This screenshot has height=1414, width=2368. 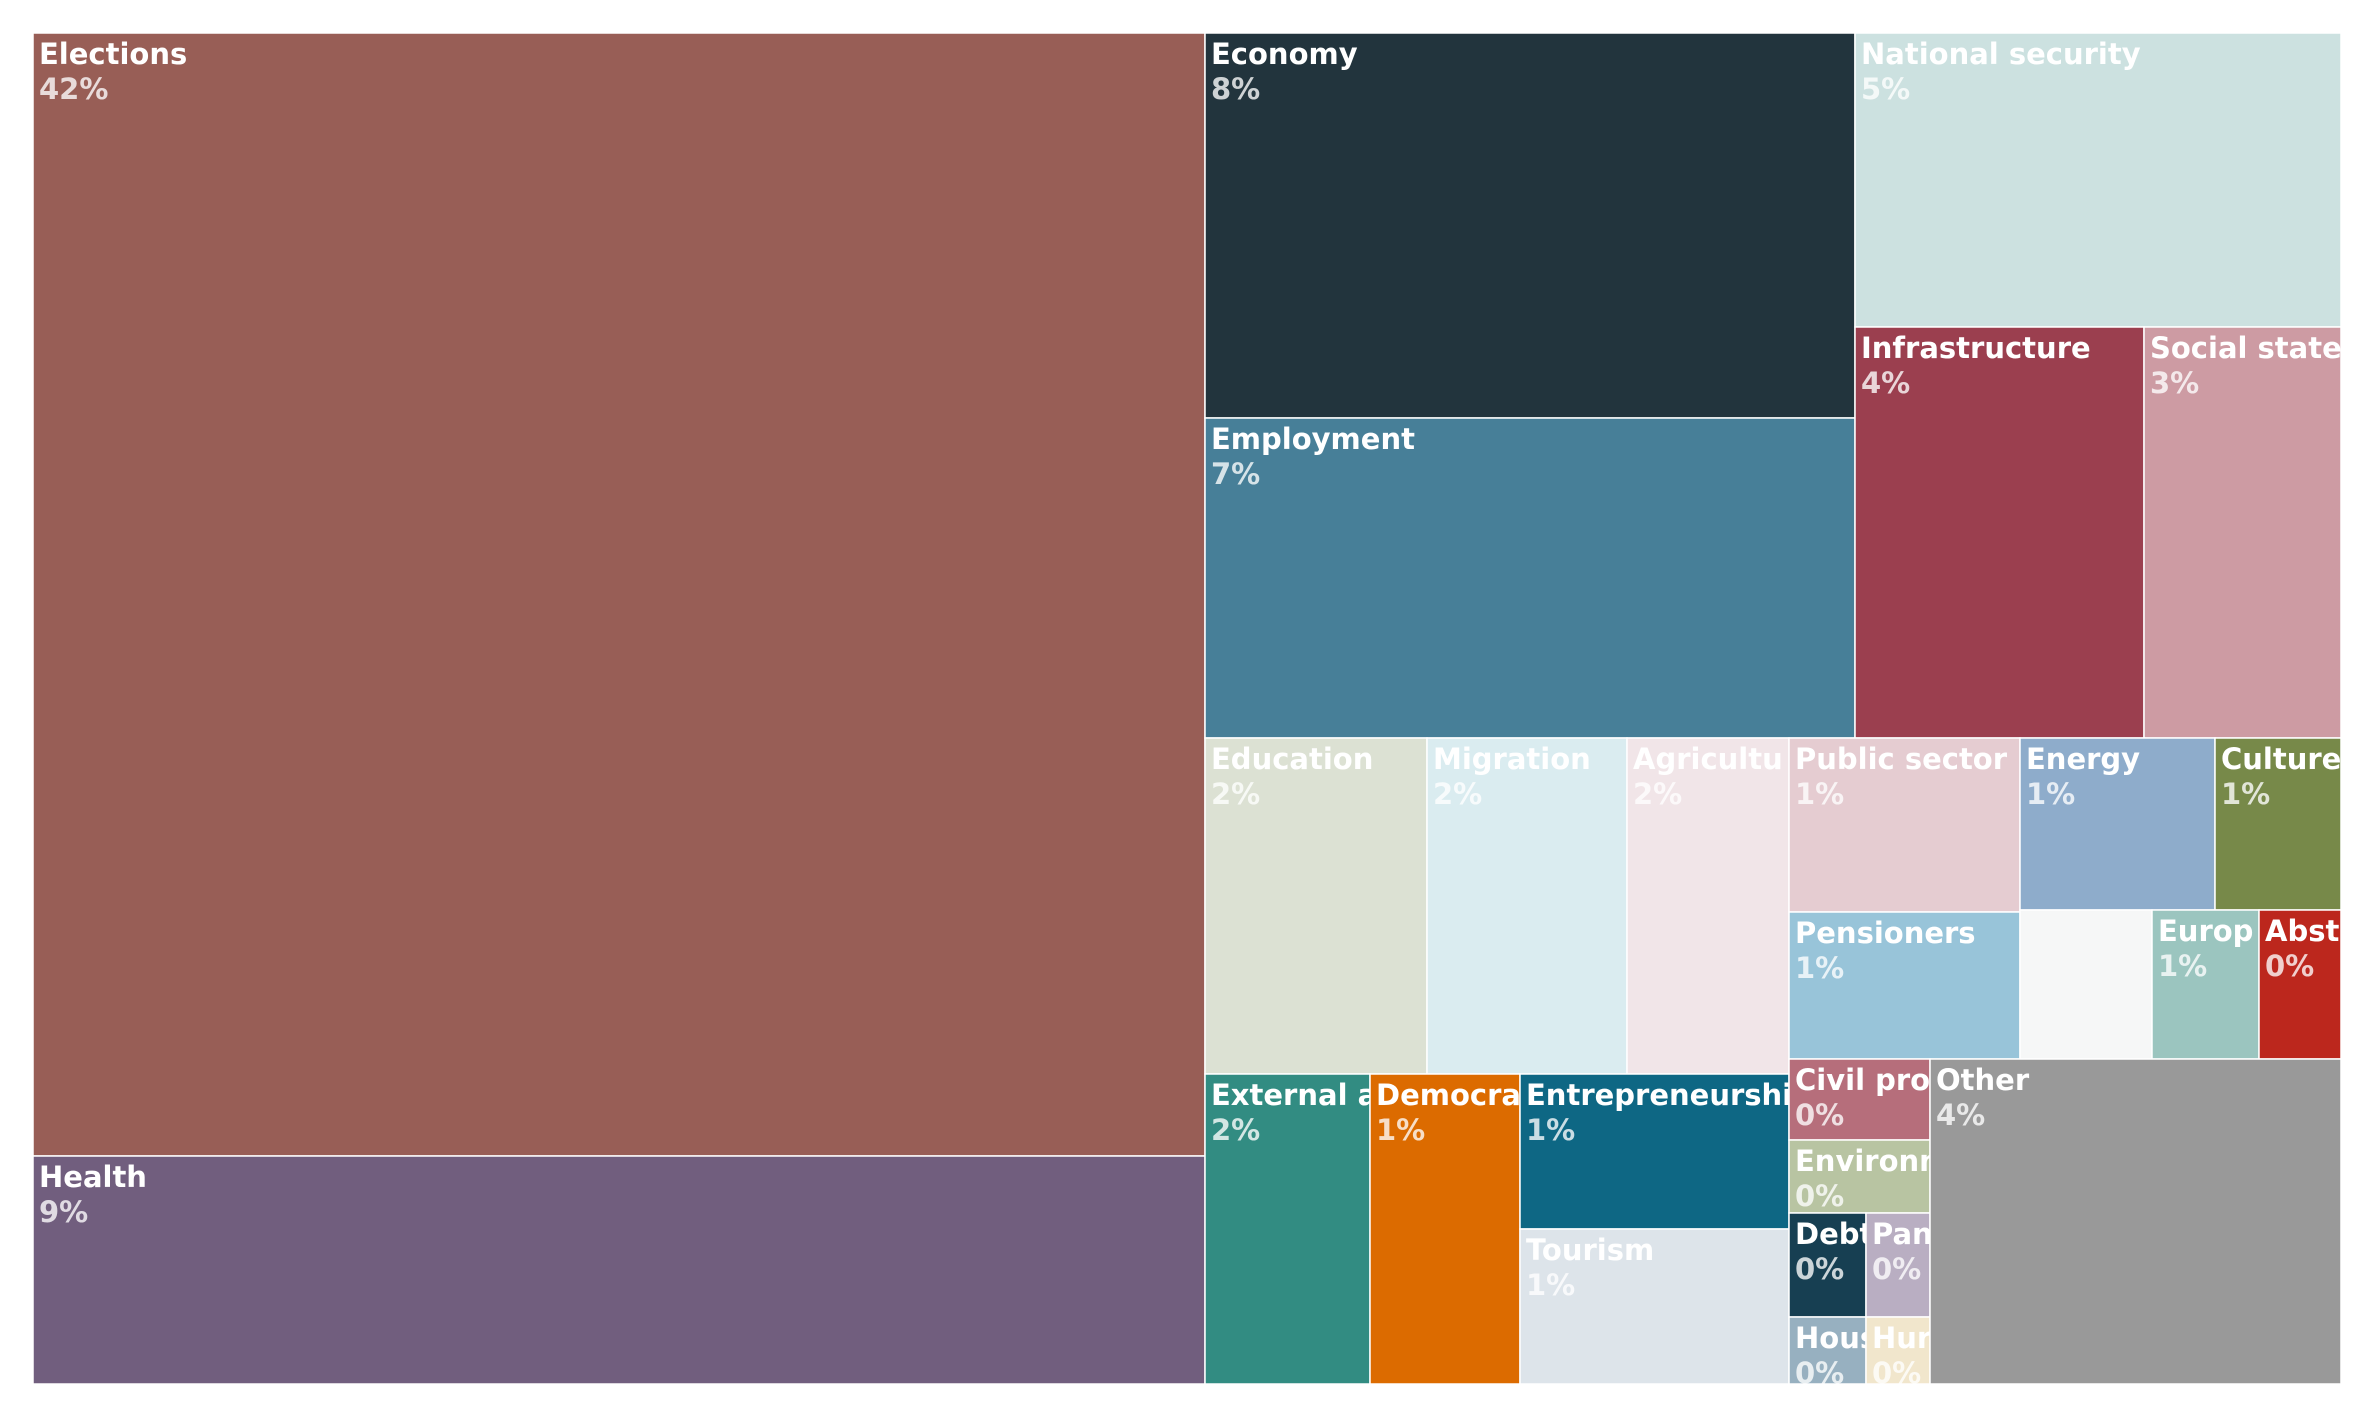 I want to click on tile-label-education: Education, so click(x=1292, y=759).